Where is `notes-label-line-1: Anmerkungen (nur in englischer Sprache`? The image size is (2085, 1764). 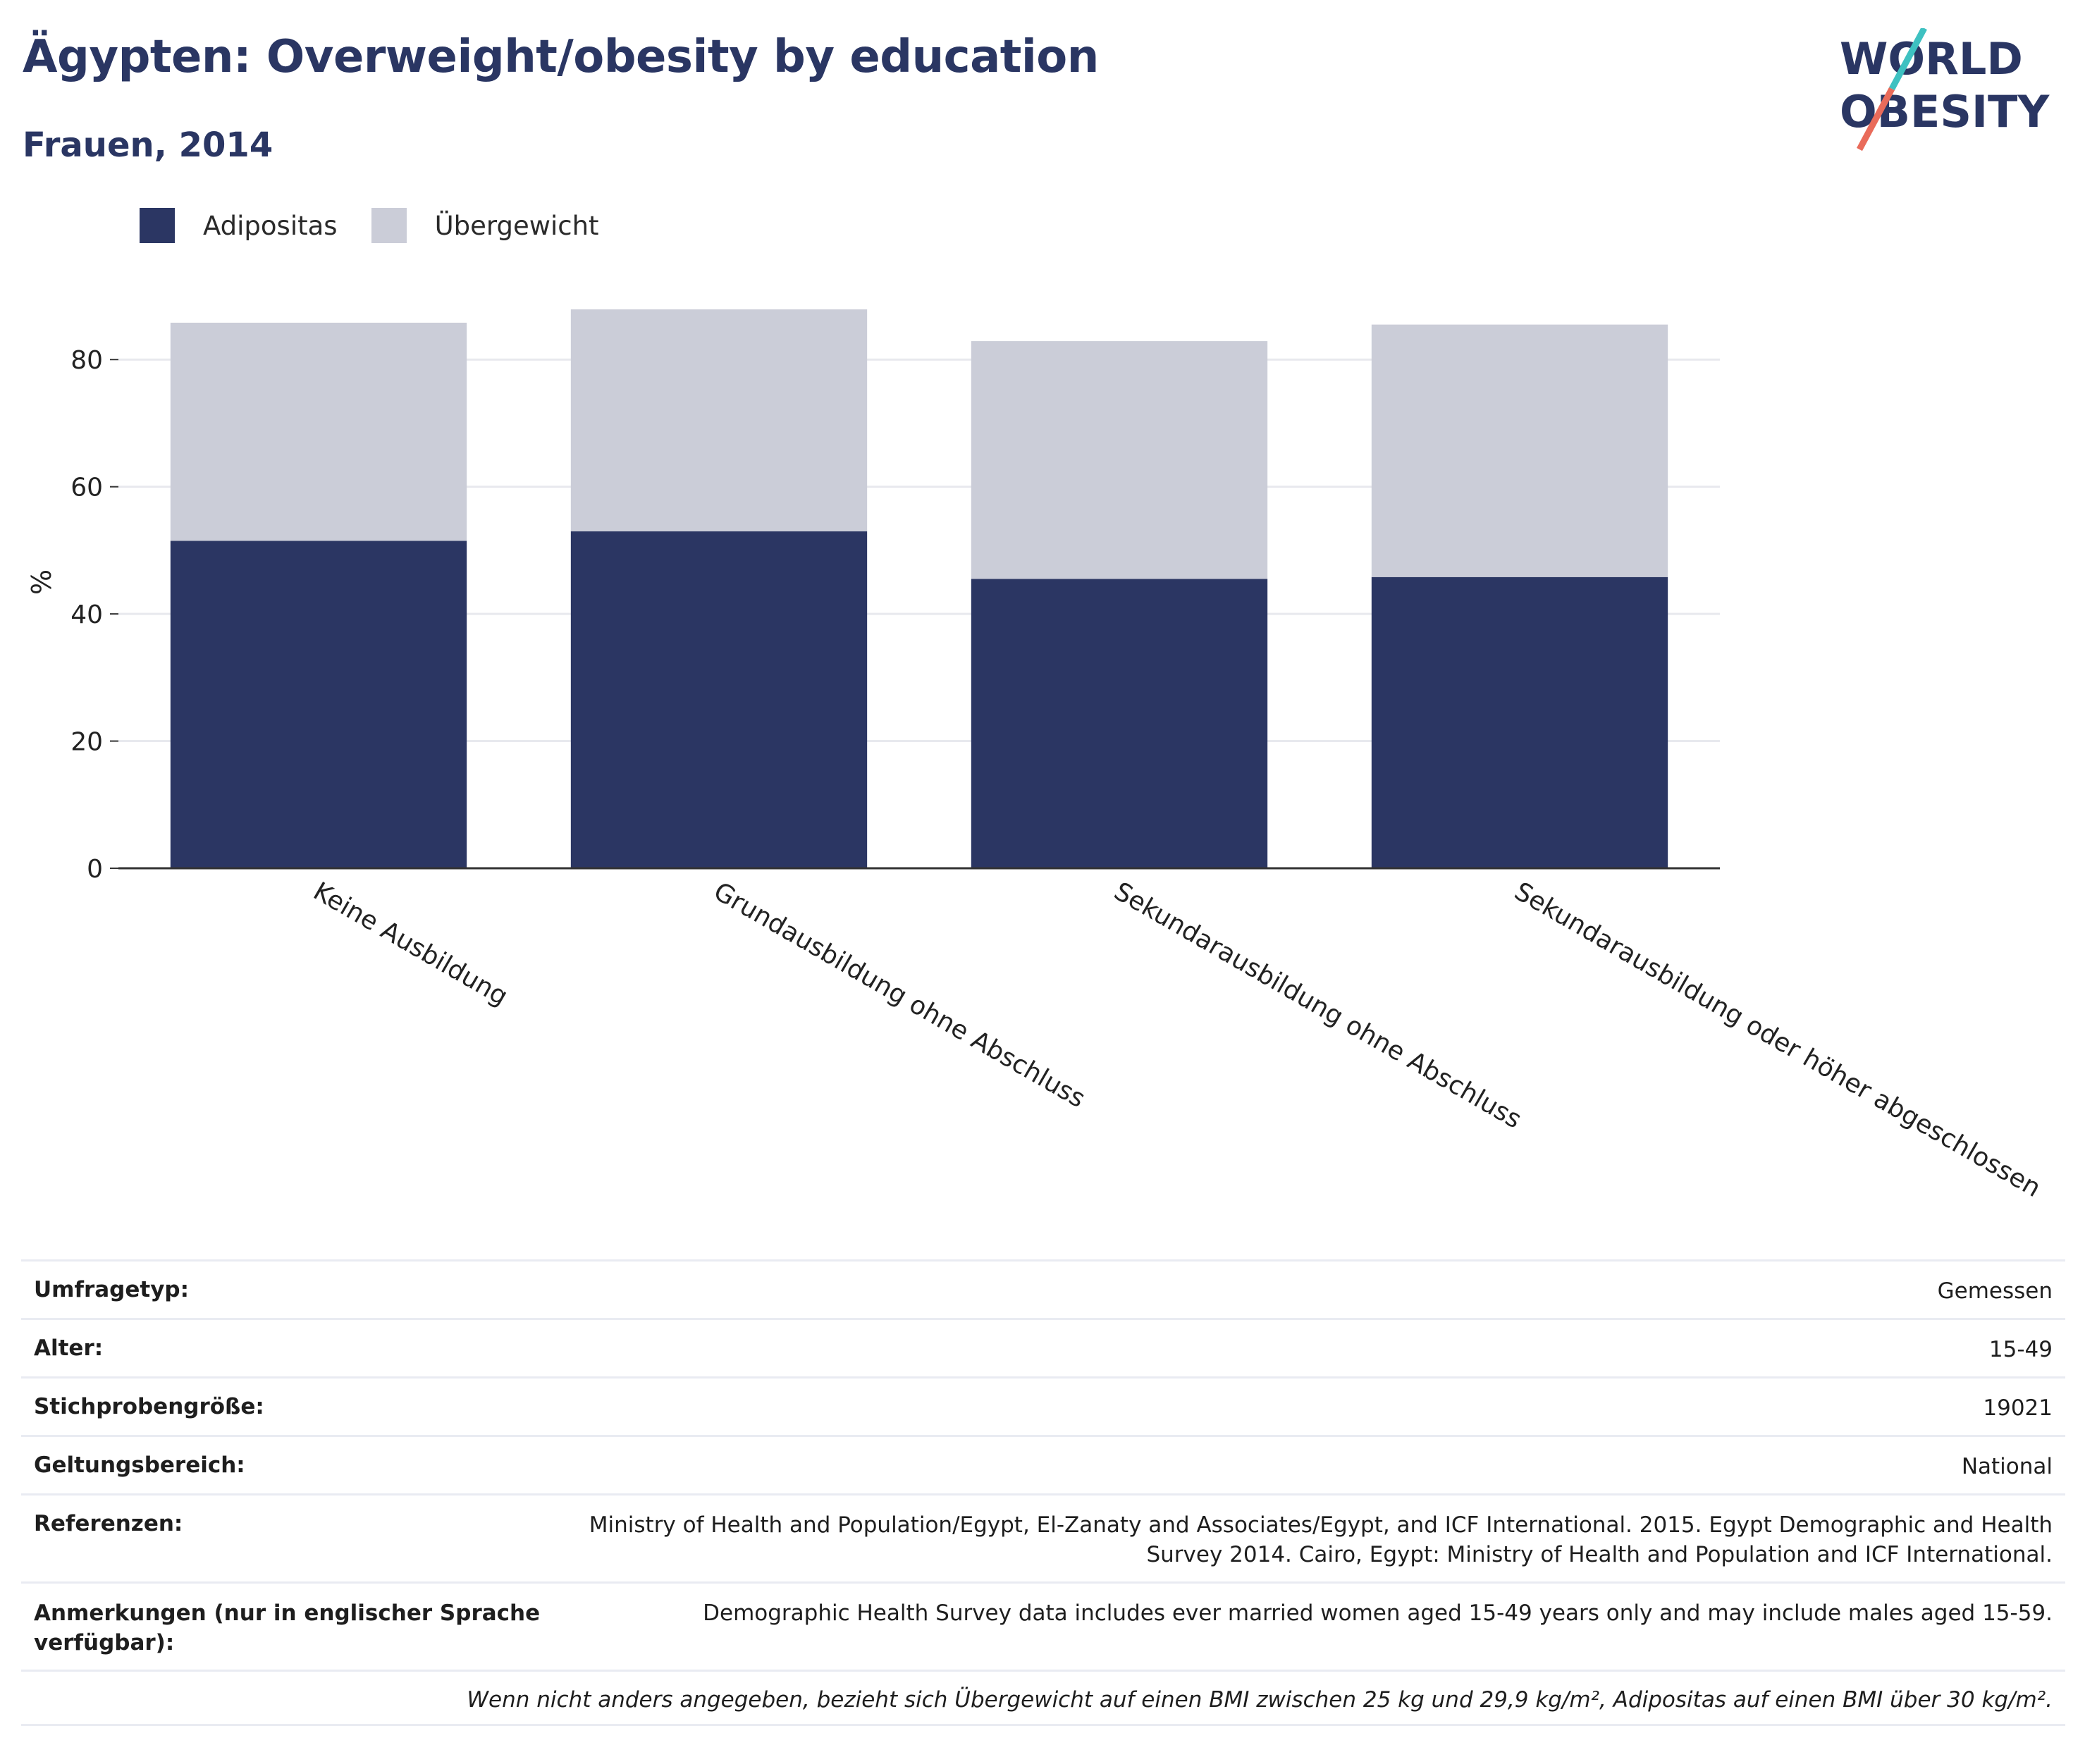
notes-label-line-1: Anmerkungen (nur in englischer Sprache is located at coordinates (287, 1613).